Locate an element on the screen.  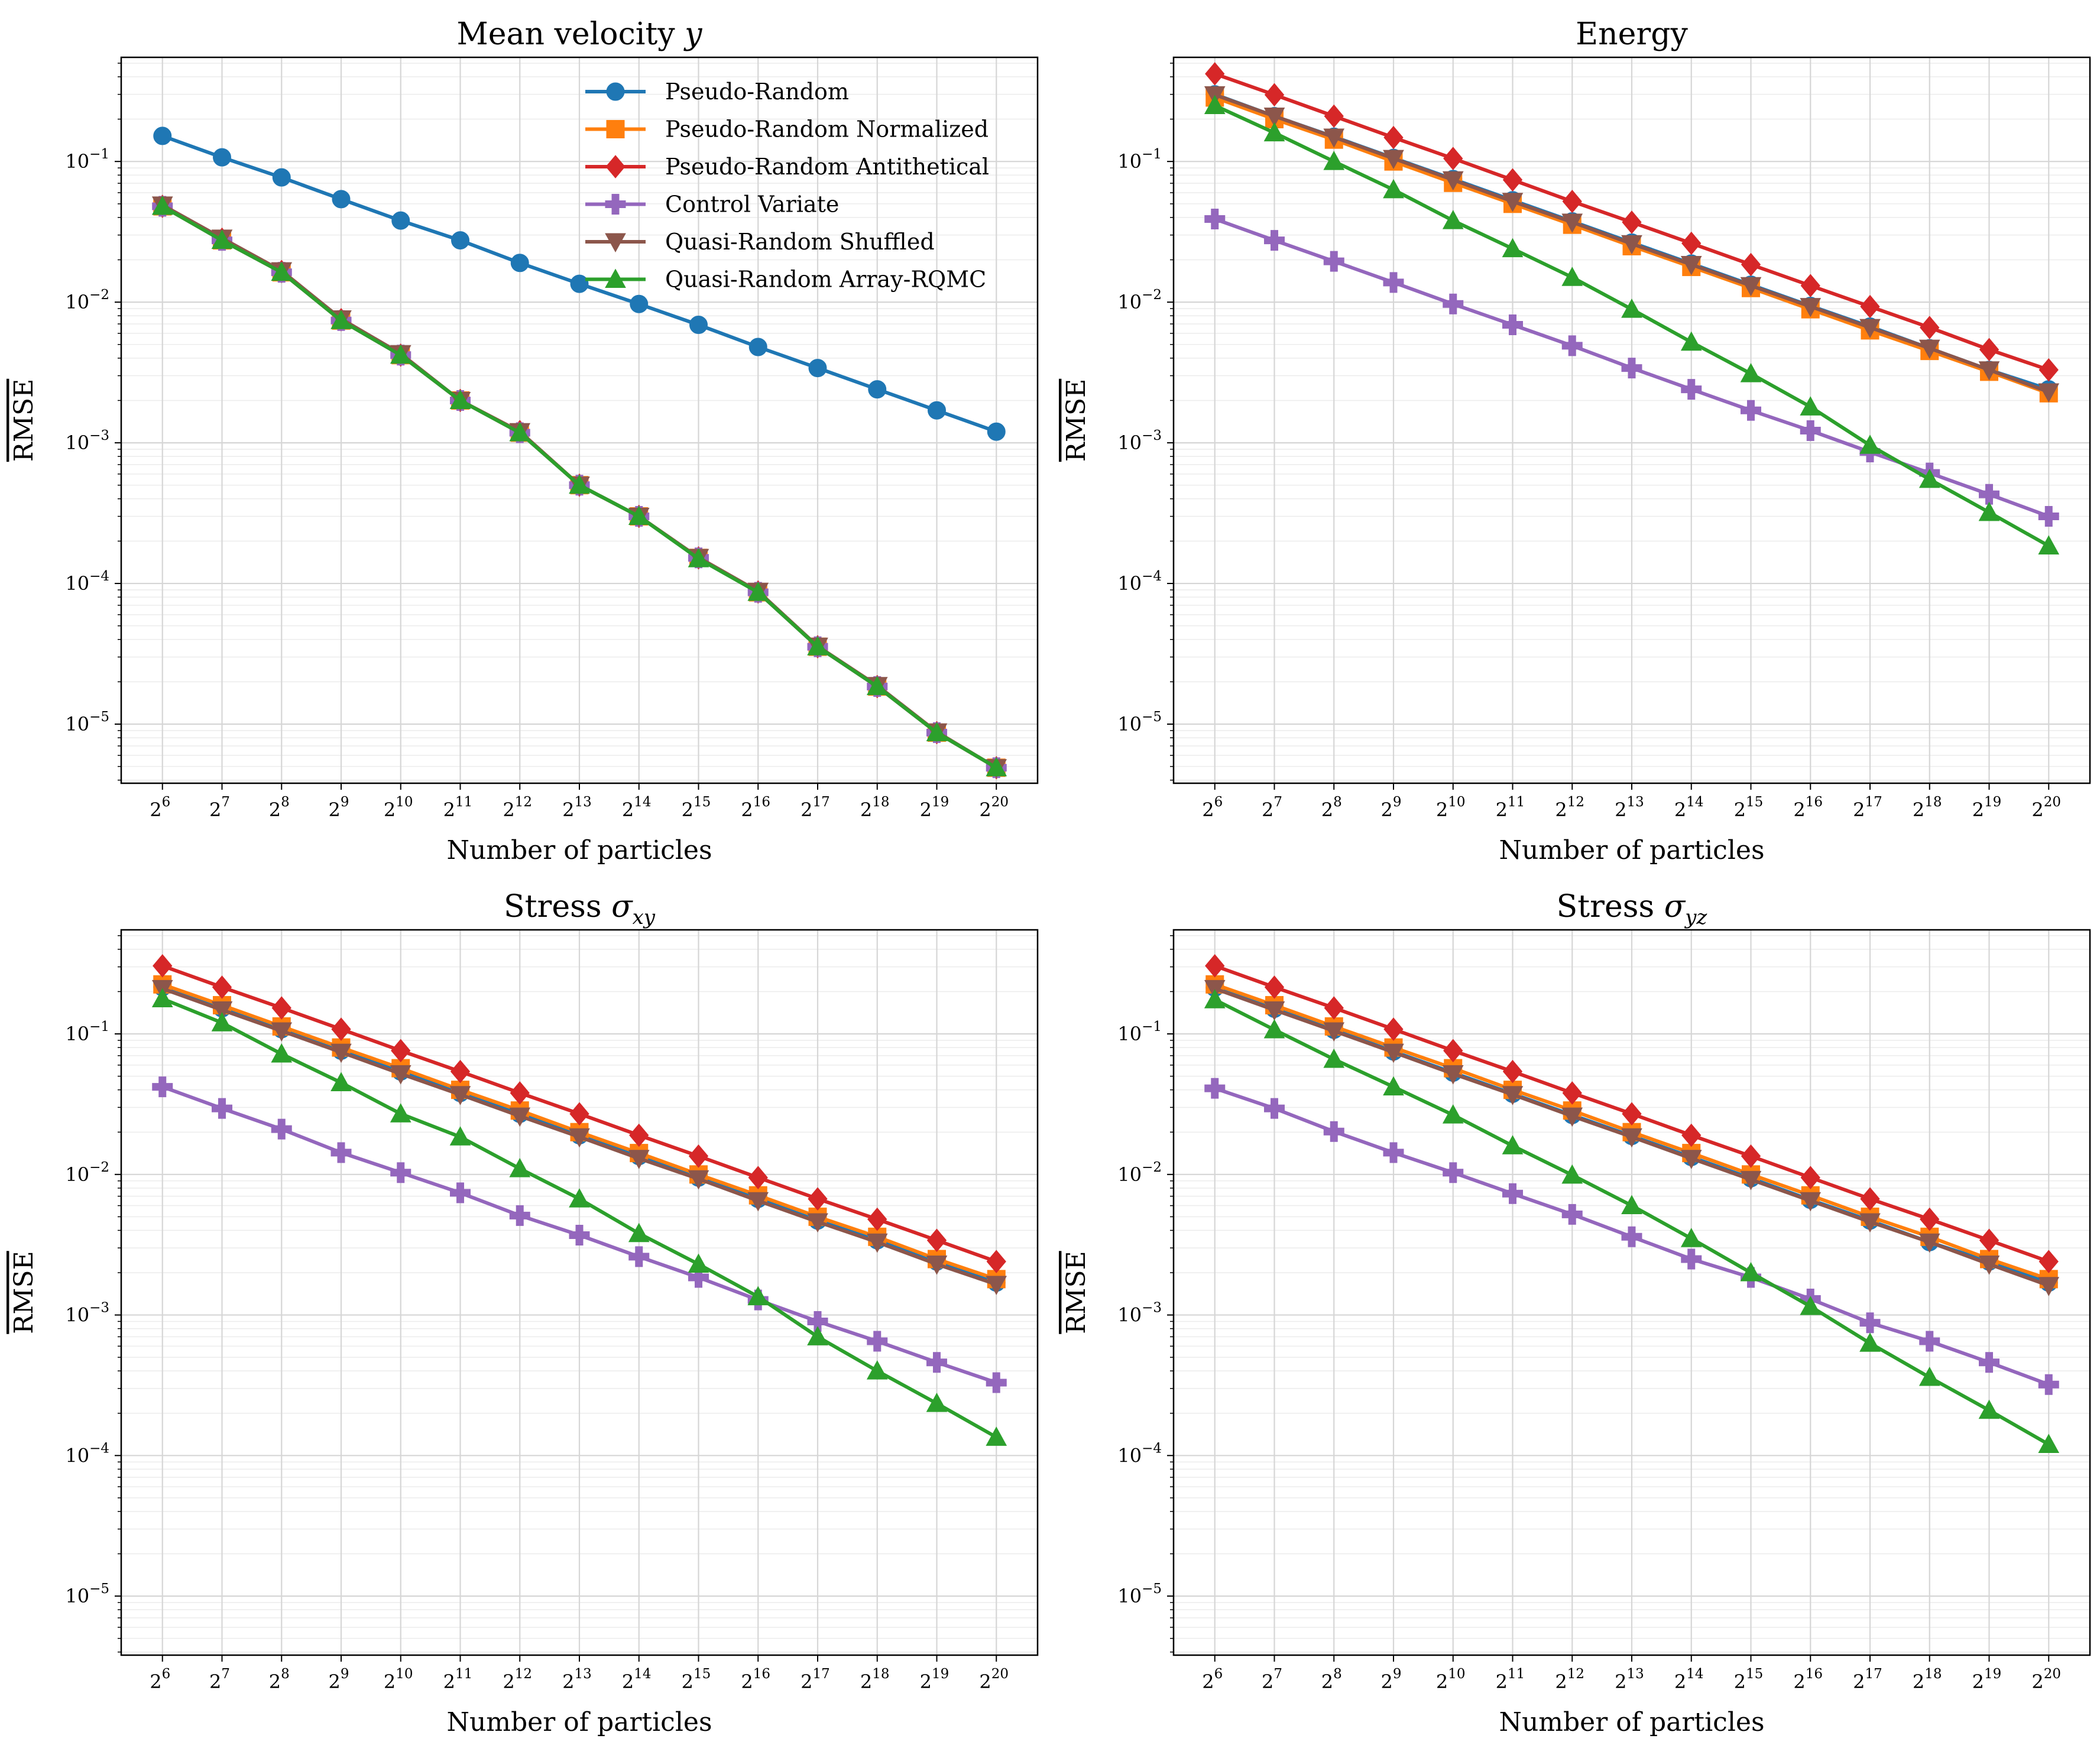
series-quasi-random-array-rqmc is located at coordinates (1632, 1221).